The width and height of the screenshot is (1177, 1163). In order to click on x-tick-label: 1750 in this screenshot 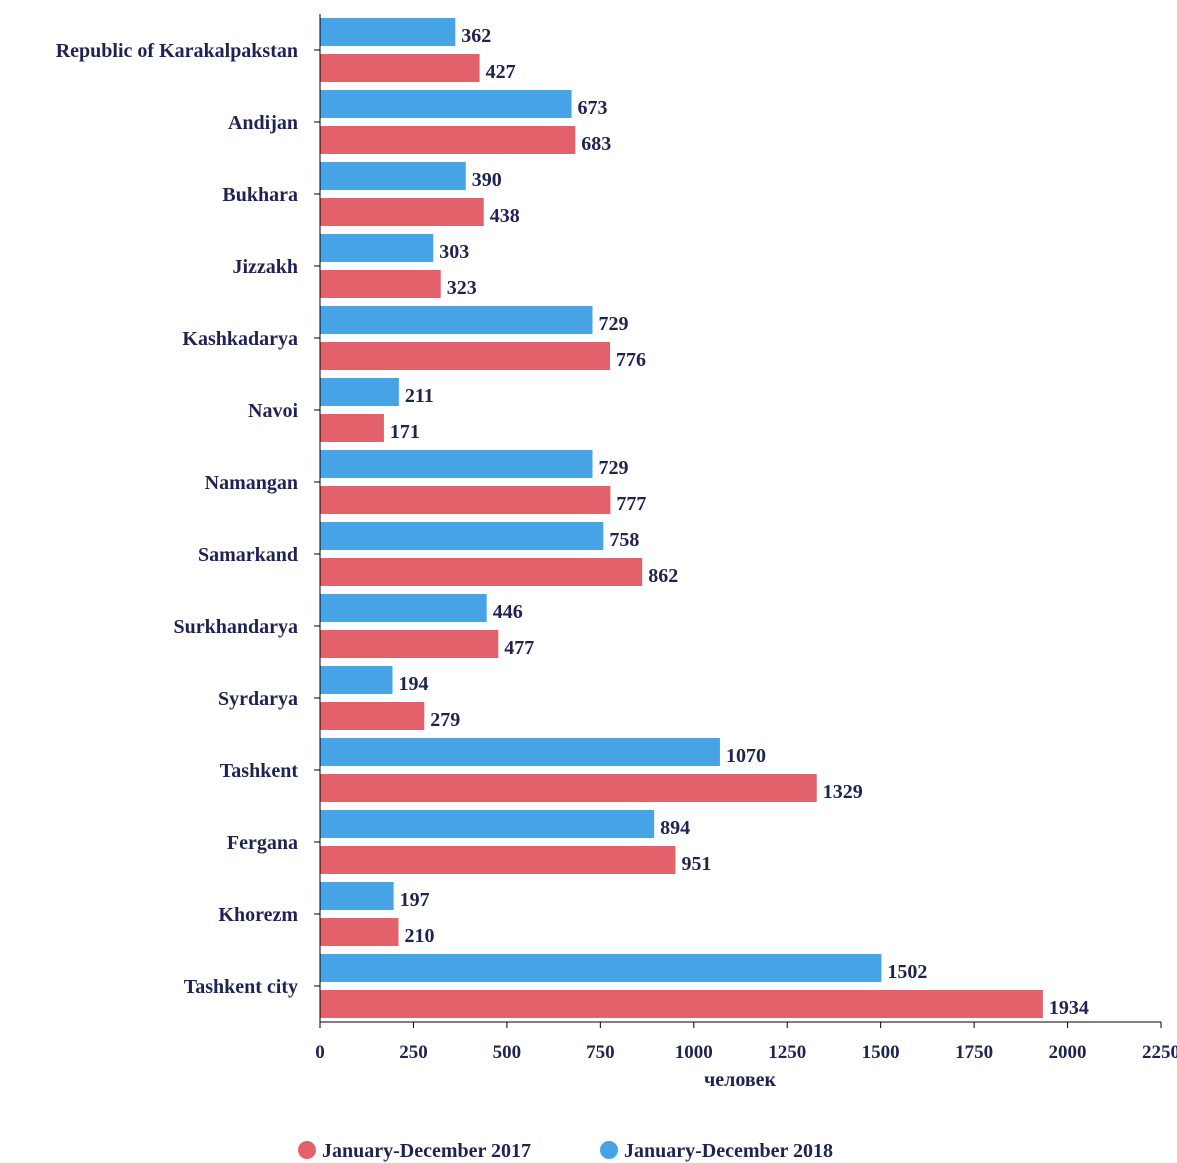, I will do `click(974, 1052)`.